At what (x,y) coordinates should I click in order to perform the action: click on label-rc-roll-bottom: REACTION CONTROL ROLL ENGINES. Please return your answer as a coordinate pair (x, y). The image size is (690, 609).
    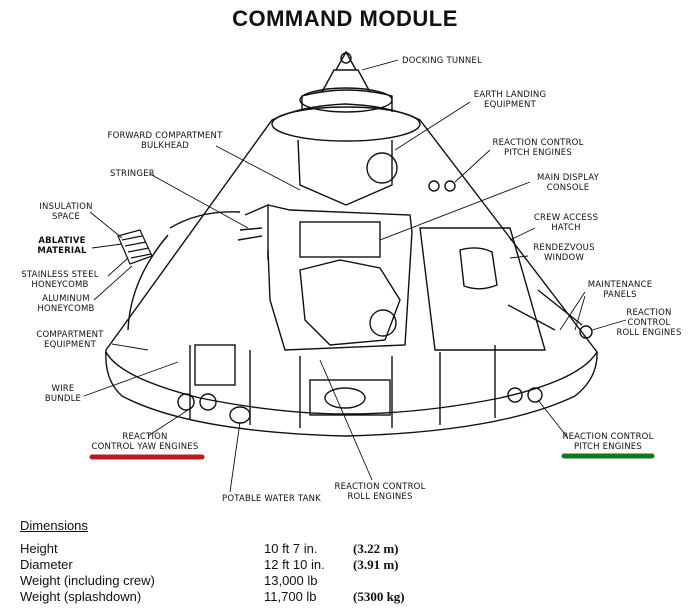
    Looking at the image, I should click on (380, 492).